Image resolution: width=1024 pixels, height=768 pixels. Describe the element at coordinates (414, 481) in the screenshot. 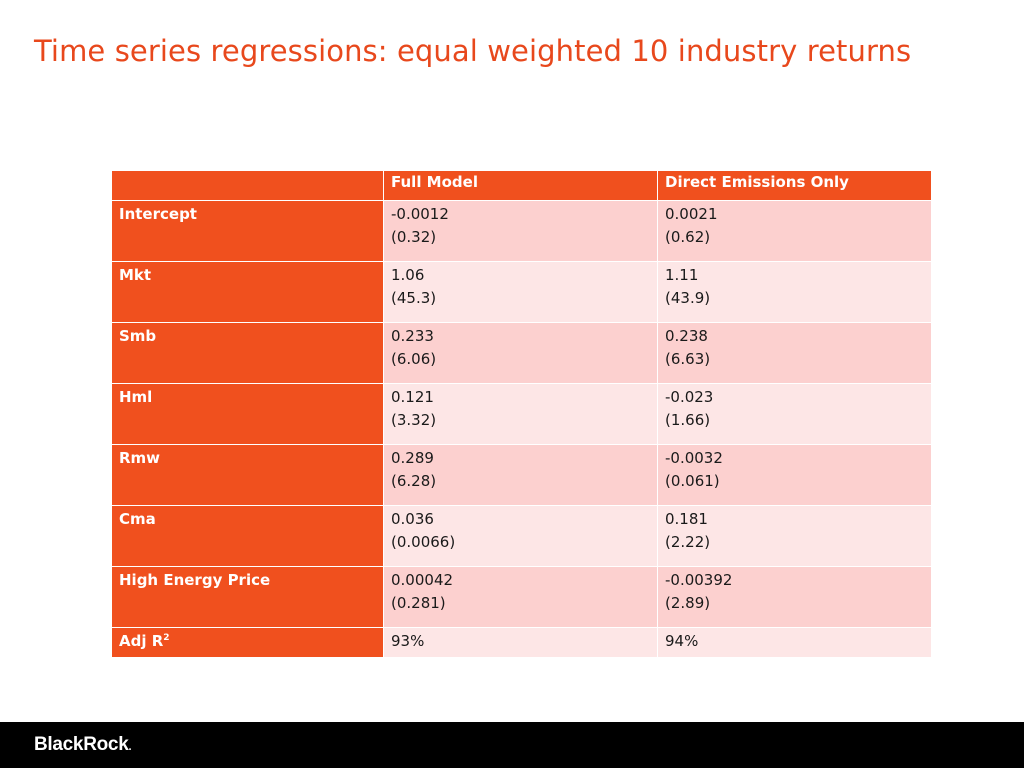

I see `t-stat: (6.28)` at that location.